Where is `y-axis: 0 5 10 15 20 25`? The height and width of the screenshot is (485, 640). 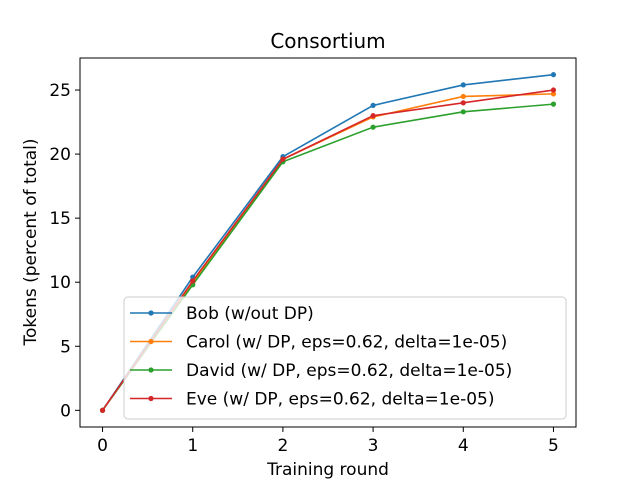 y-axis: 0 5 10 15 20 25 is located at coordinates (64, 251).